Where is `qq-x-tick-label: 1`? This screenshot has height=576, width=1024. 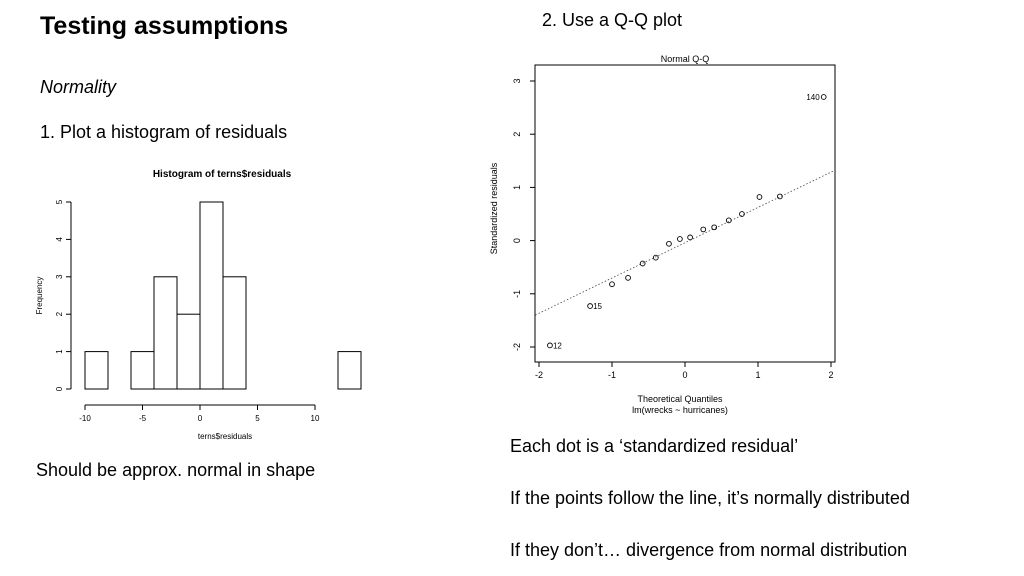 qq-x-tick-label: 1 is located at coordinates (757, 375).